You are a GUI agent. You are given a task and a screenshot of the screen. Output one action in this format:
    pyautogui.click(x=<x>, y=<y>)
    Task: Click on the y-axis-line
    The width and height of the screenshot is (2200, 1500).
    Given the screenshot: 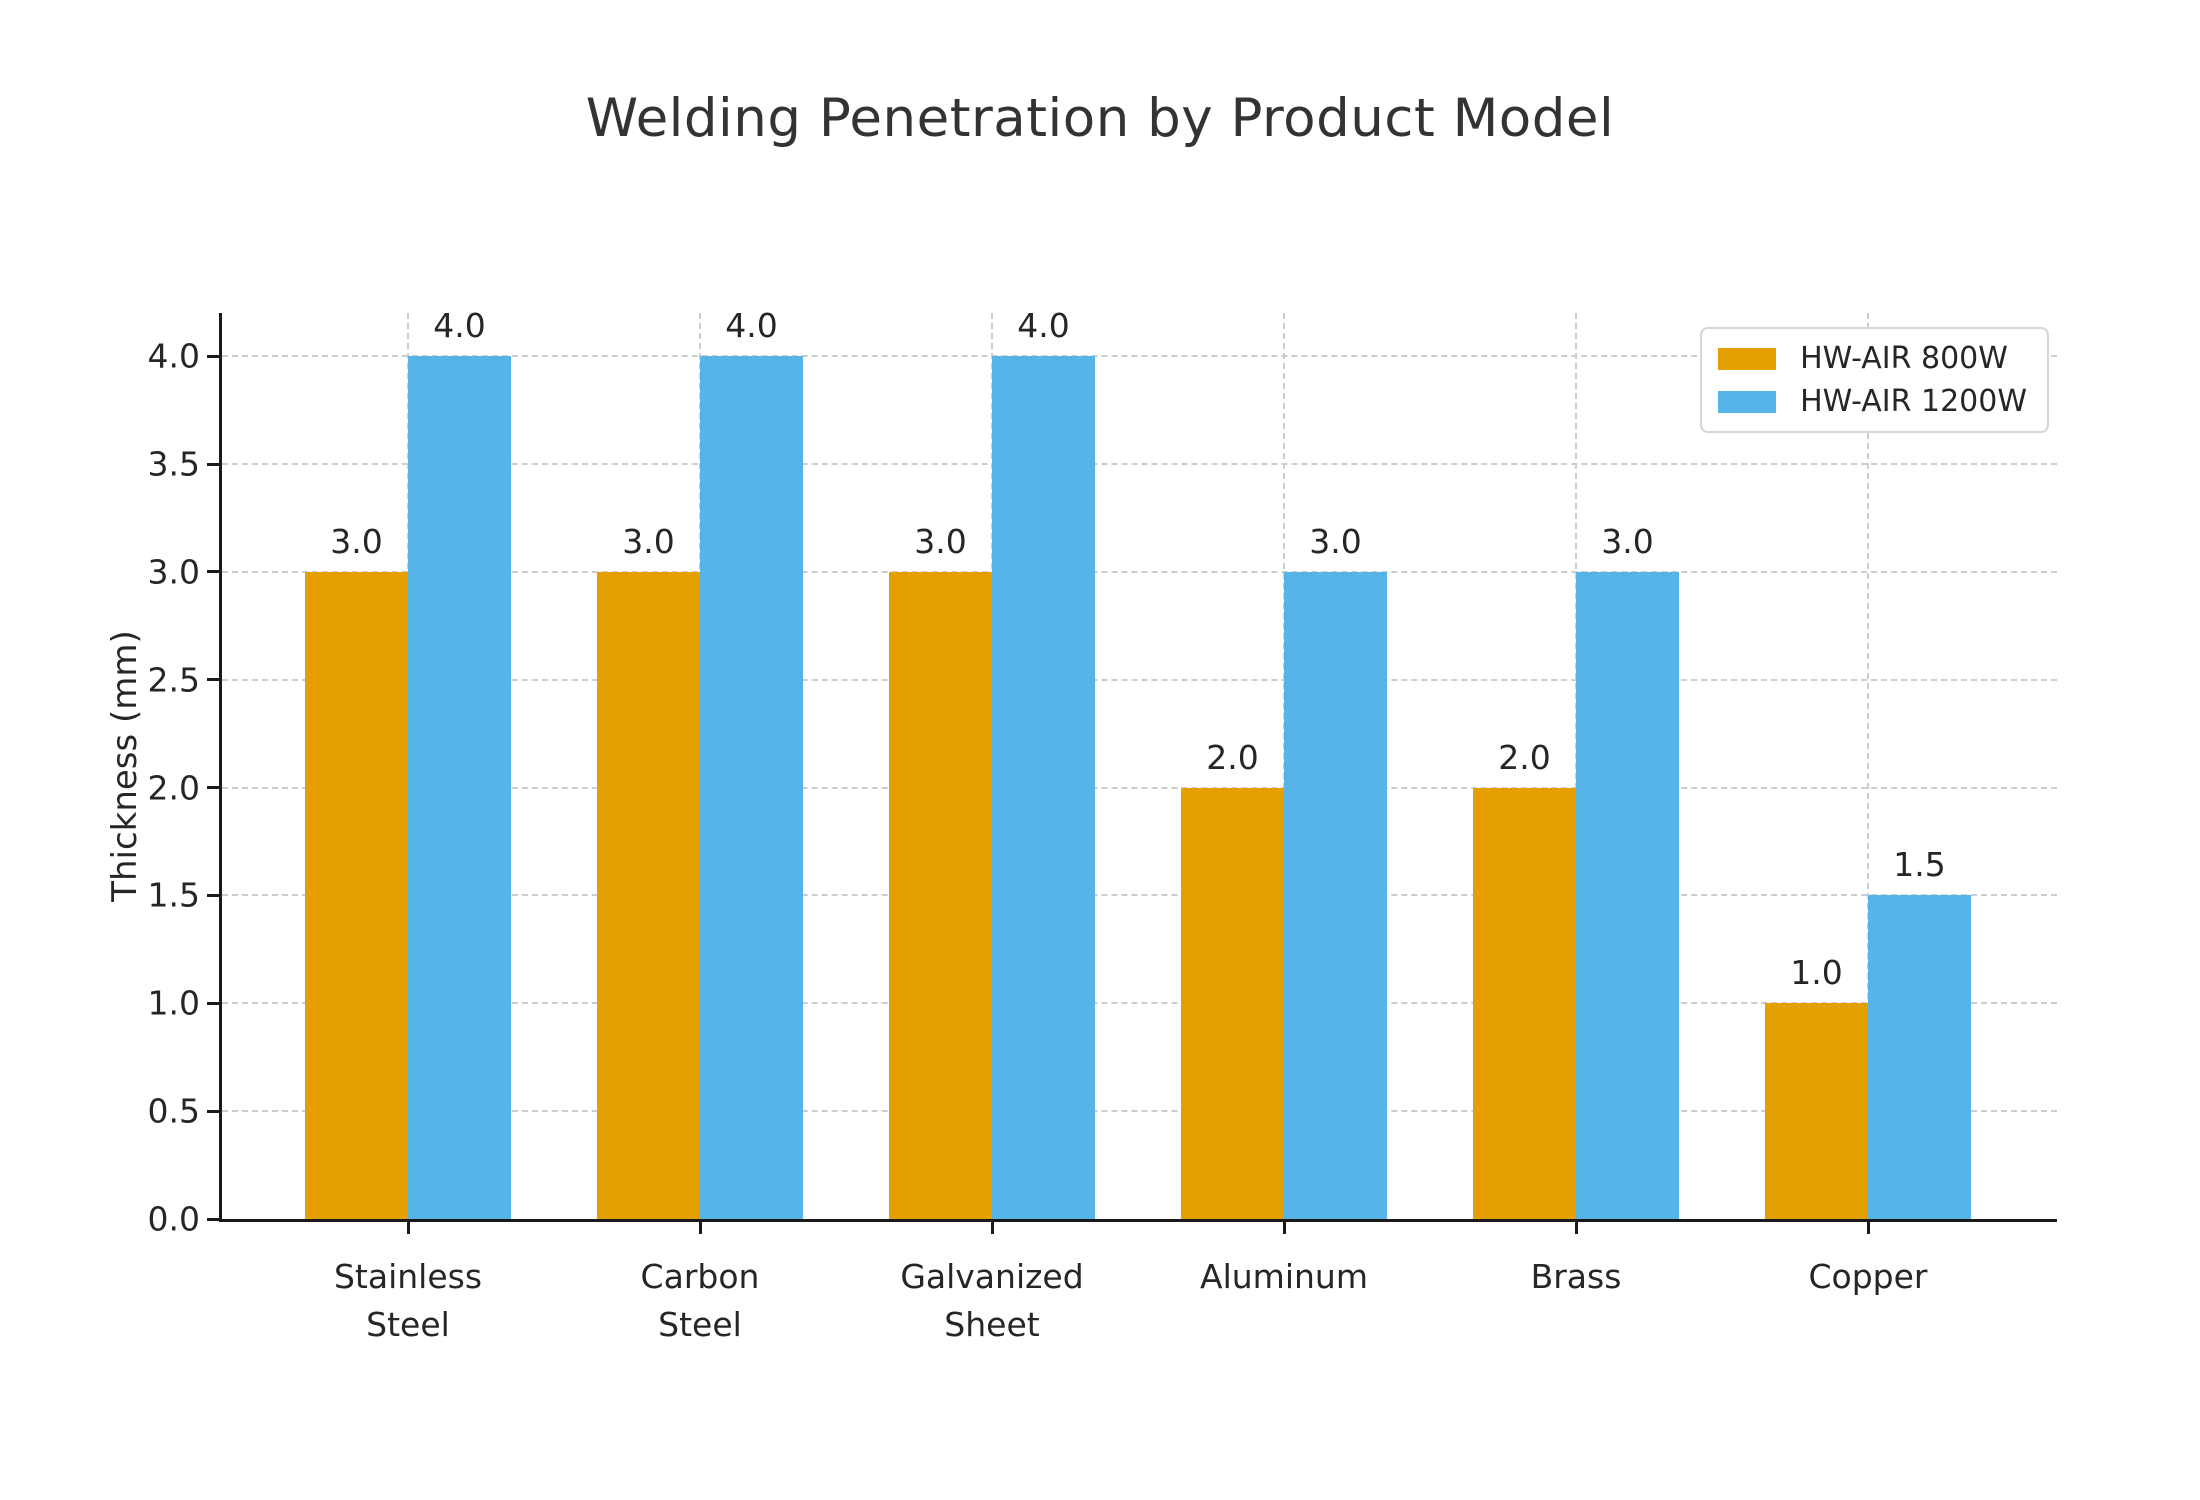 What is the action you would take?
    pyautogui.click(x=220, y=767)
    